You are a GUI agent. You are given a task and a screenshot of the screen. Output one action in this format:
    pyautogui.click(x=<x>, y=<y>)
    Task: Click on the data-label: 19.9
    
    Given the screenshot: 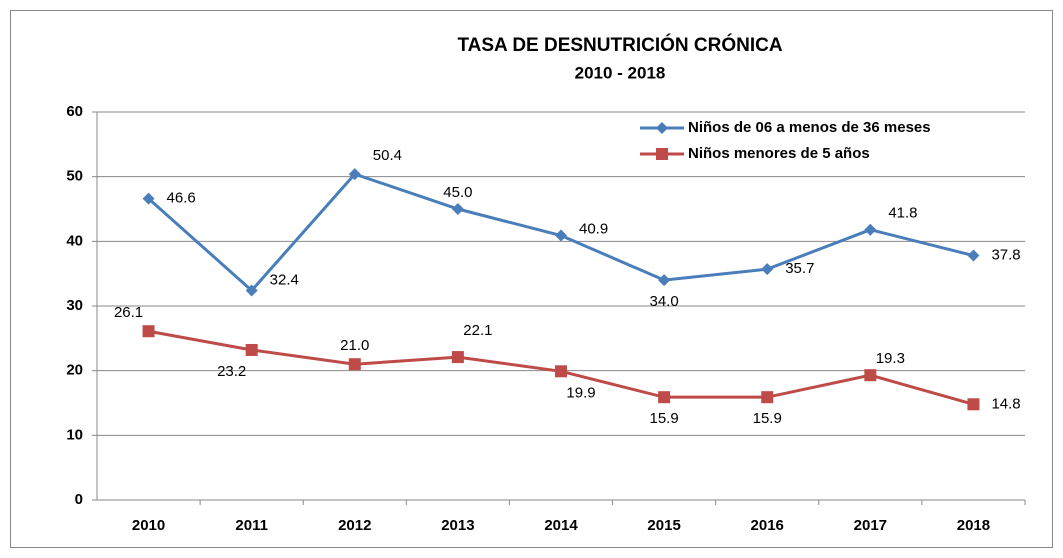 What is the action you would take?
    pyautogui.click(x=580, y=392)
    